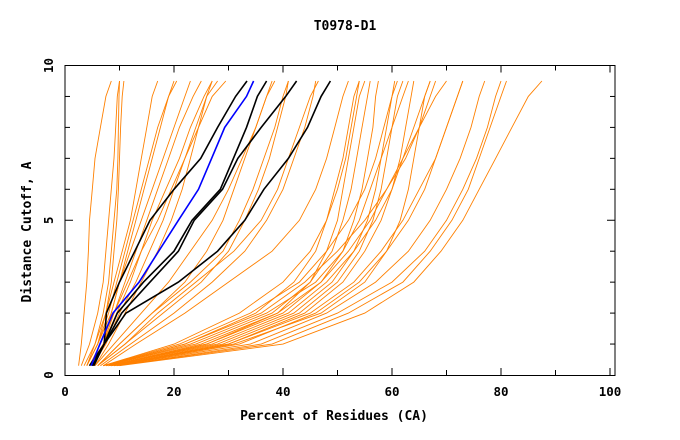 The image size is (680, 440). I want to click on x-axis-label: Percent of Residues (CA), so click(334, 416).